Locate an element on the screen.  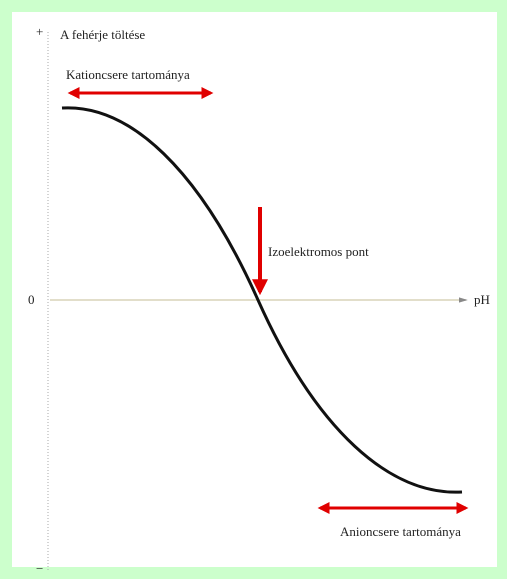
anion-label: Anioncsere tartománya is located at coordinates (400, 531).